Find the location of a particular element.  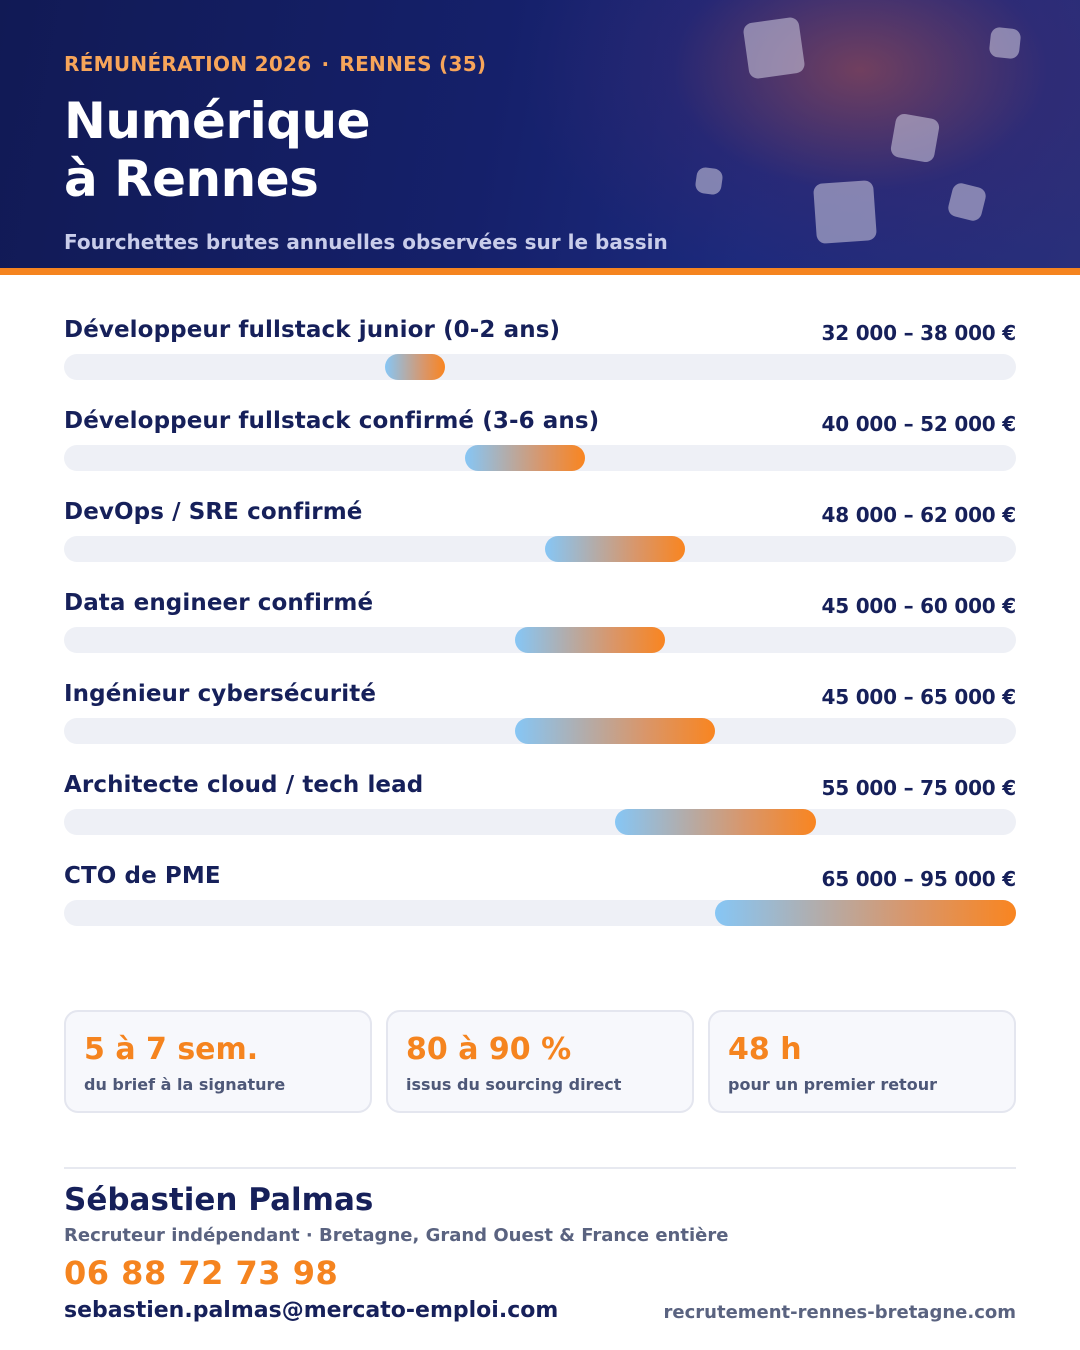

recruiter-name: Sébastien Palmas is located at coordinates (219, 1200).